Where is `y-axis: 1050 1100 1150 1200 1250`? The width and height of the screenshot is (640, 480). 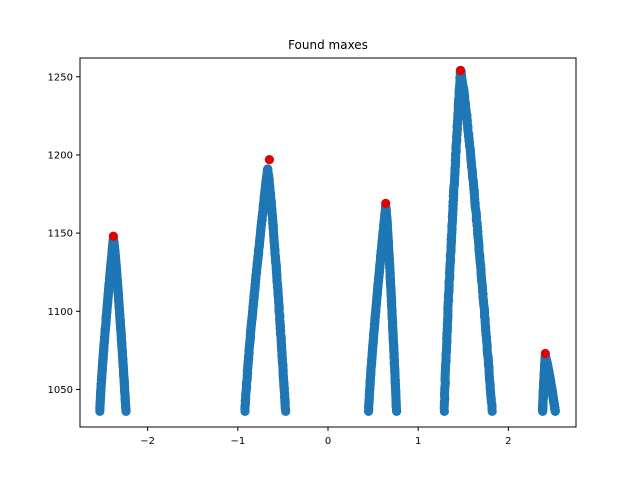 y-axis: 1050 1100 1150 1200 1250 is located at coordinates (64, 234).